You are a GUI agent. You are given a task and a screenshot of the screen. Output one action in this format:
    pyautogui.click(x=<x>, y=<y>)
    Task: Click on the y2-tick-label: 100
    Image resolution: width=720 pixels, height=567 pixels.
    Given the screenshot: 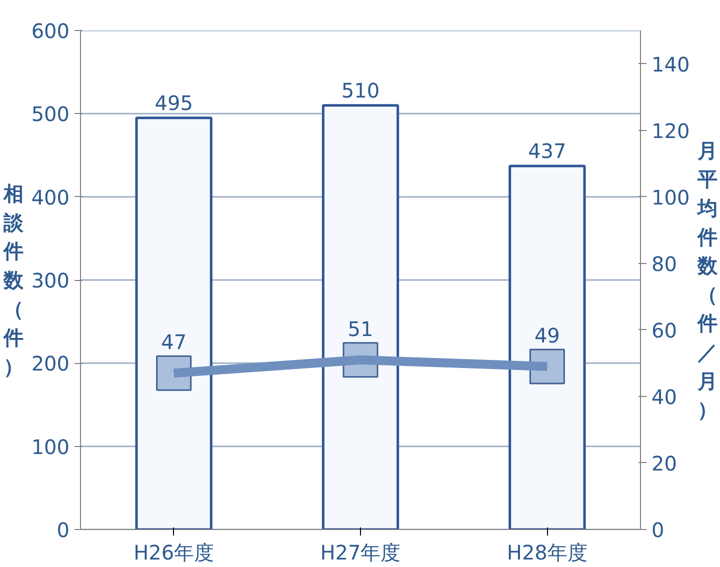 What is the action you would take?
    pyautogui.click(x=671, y=197)
    